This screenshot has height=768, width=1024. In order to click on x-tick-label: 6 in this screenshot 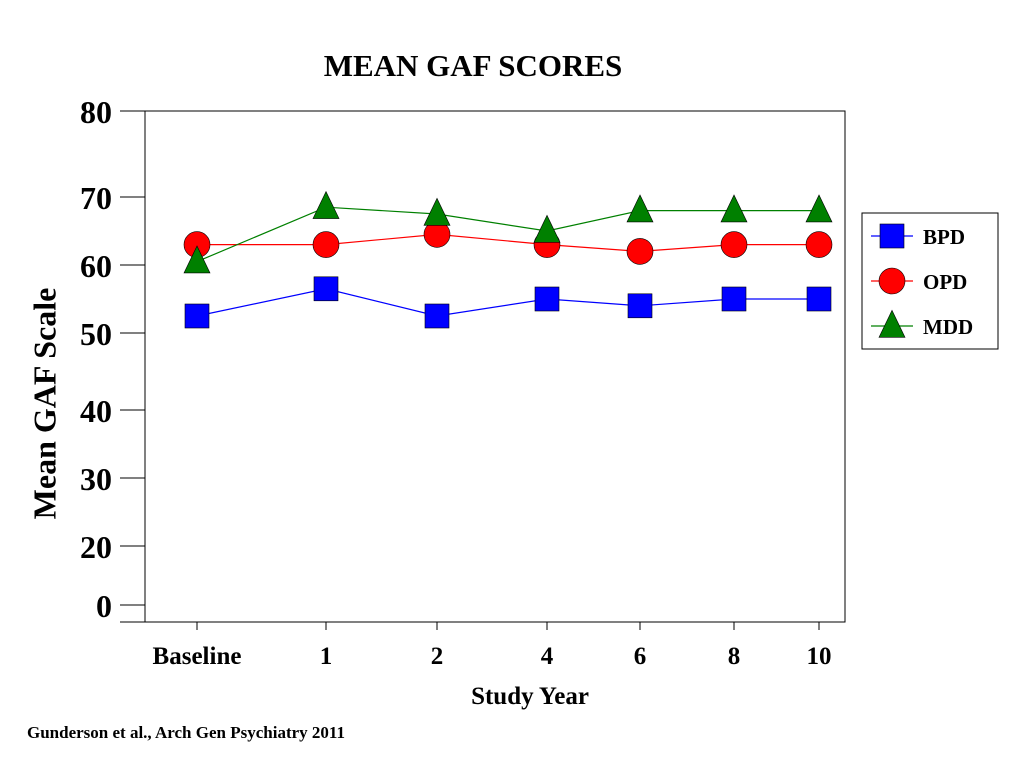, I will do `click(640, 656)`.